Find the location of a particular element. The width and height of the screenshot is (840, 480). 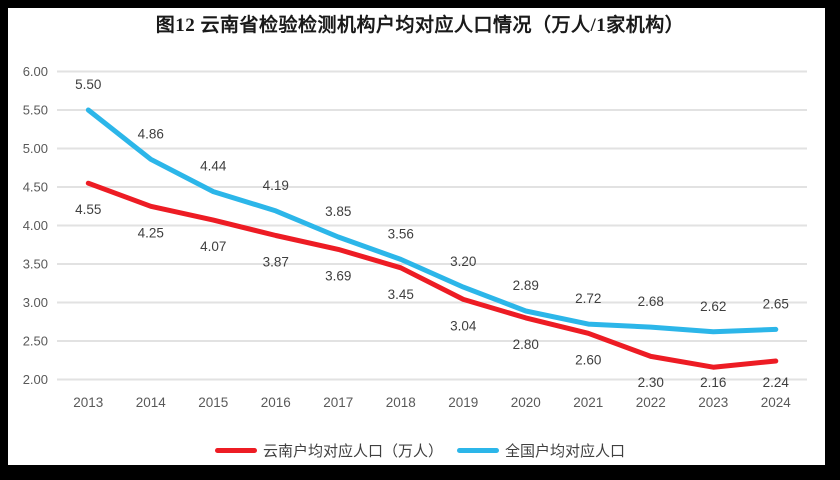

y-axis-tick-label: 4.50 is located at coordinates (35, 187).